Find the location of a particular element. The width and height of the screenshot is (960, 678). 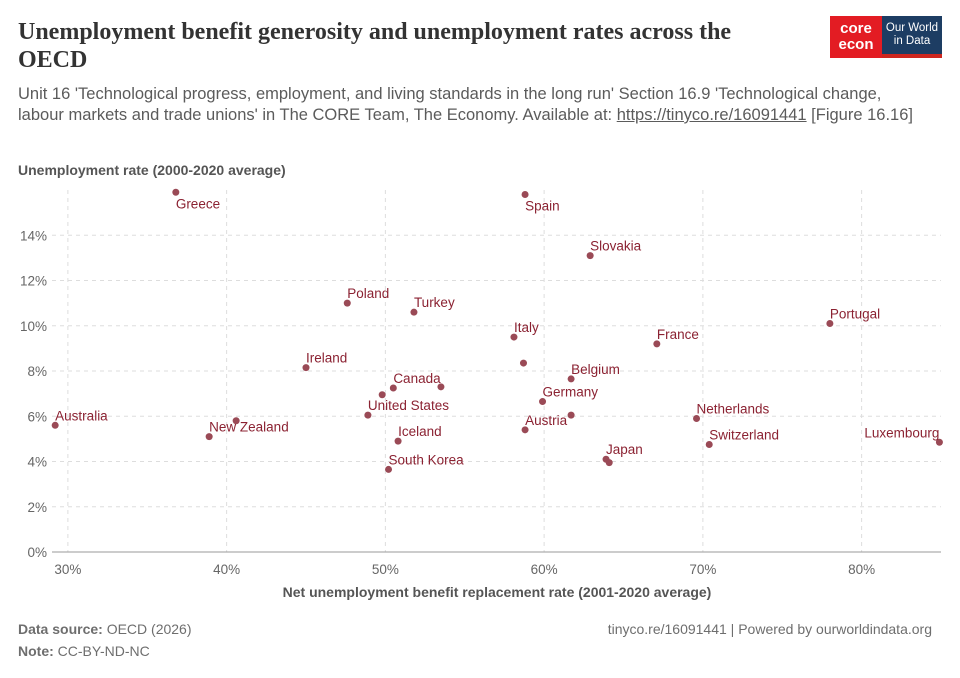

y-tick-label: 8% is located at coordinates (37, 371).